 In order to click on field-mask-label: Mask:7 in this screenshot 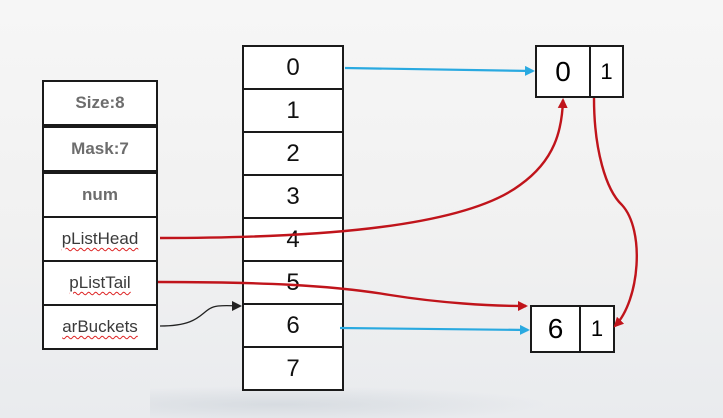, I will do `click(100, 148)`.